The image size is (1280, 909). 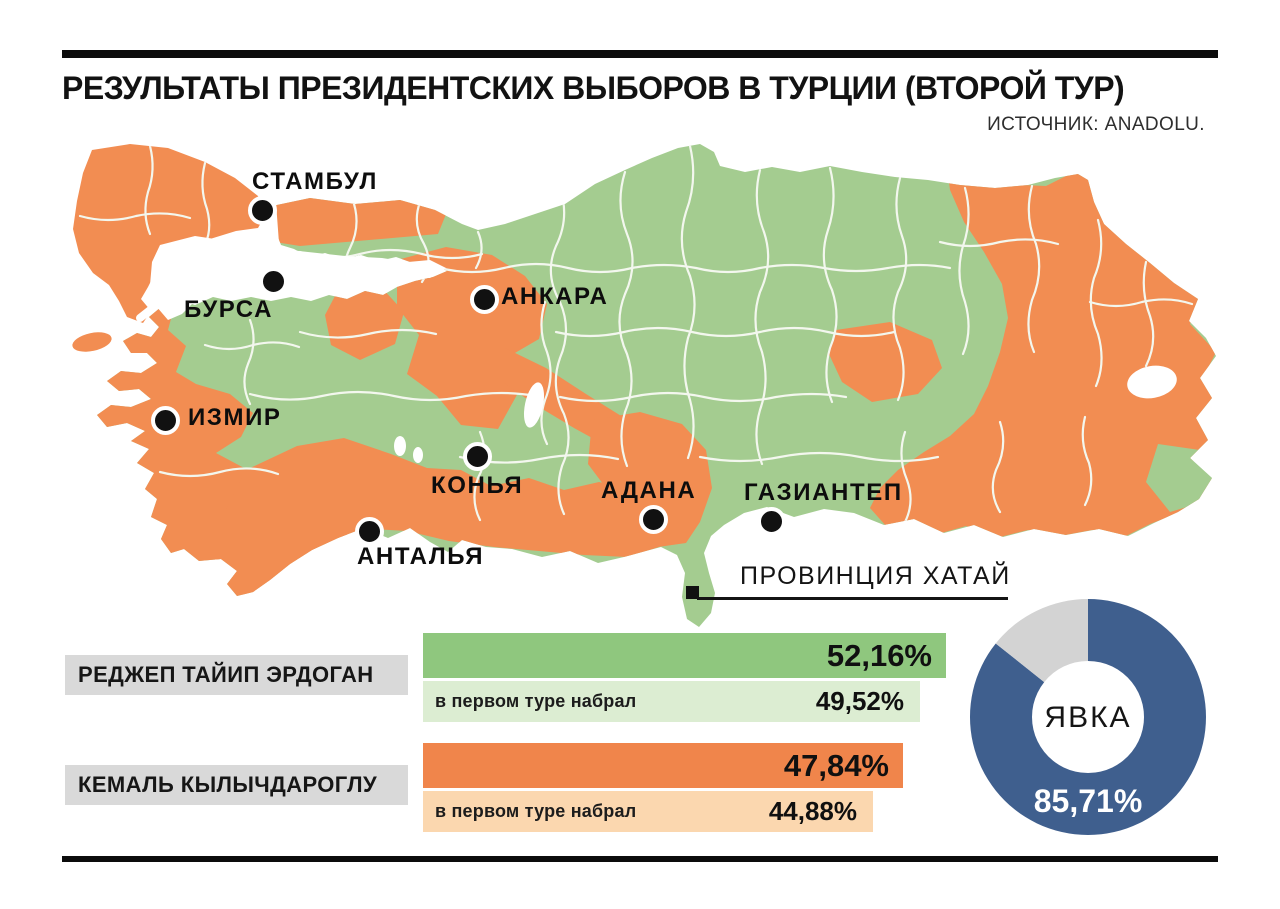 I want to click on kilicdaroglu-second-round-value: 47,84%, so click(x=836, y=765).